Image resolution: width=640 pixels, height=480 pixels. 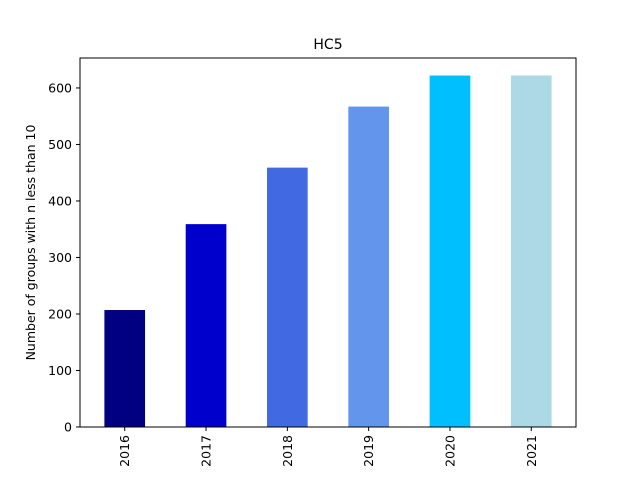 I want to click on x-tick-label: 2018, so click(x=287, y=451).